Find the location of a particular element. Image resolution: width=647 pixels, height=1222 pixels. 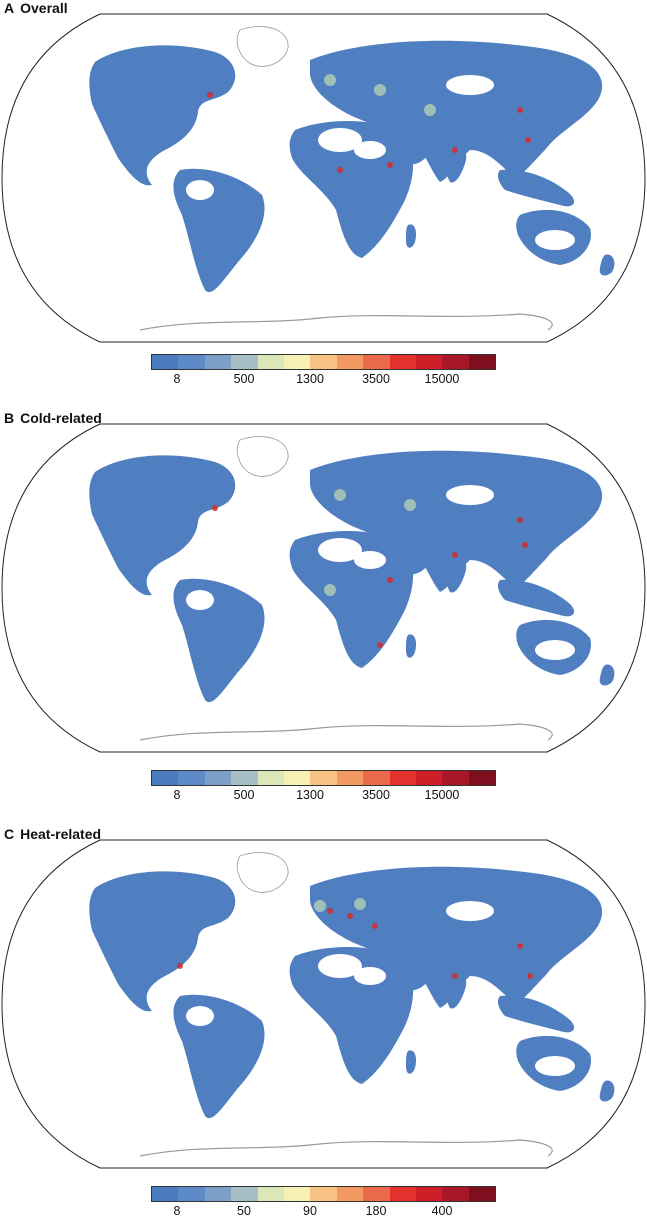

antarctica-outline is located at coordinates (346, 322).